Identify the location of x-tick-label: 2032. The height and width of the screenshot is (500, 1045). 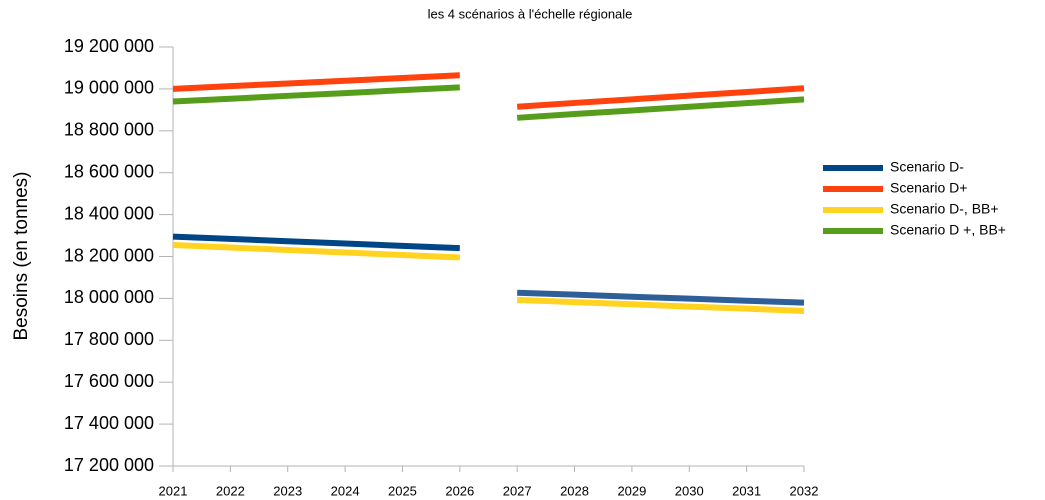
(804, 490).